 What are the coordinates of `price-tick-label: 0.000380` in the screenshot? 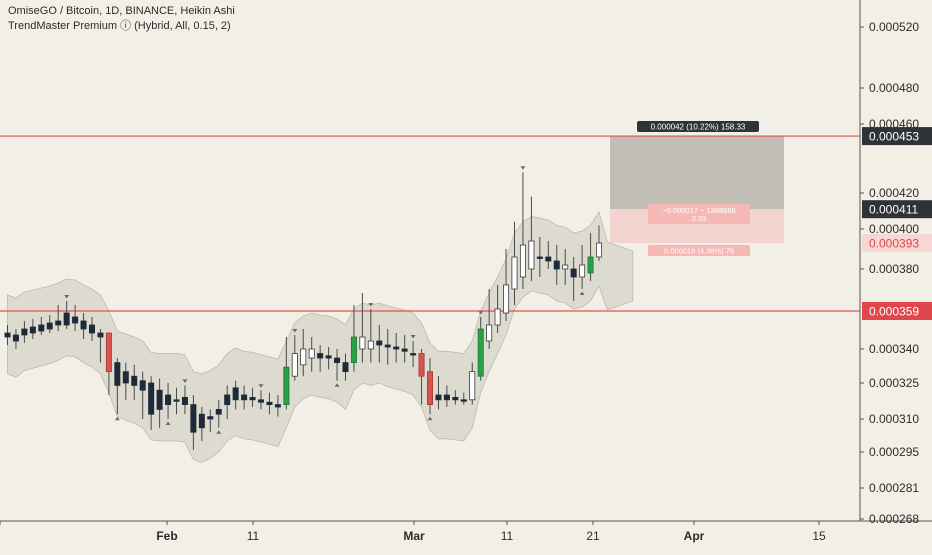 It's located at (894, 269).